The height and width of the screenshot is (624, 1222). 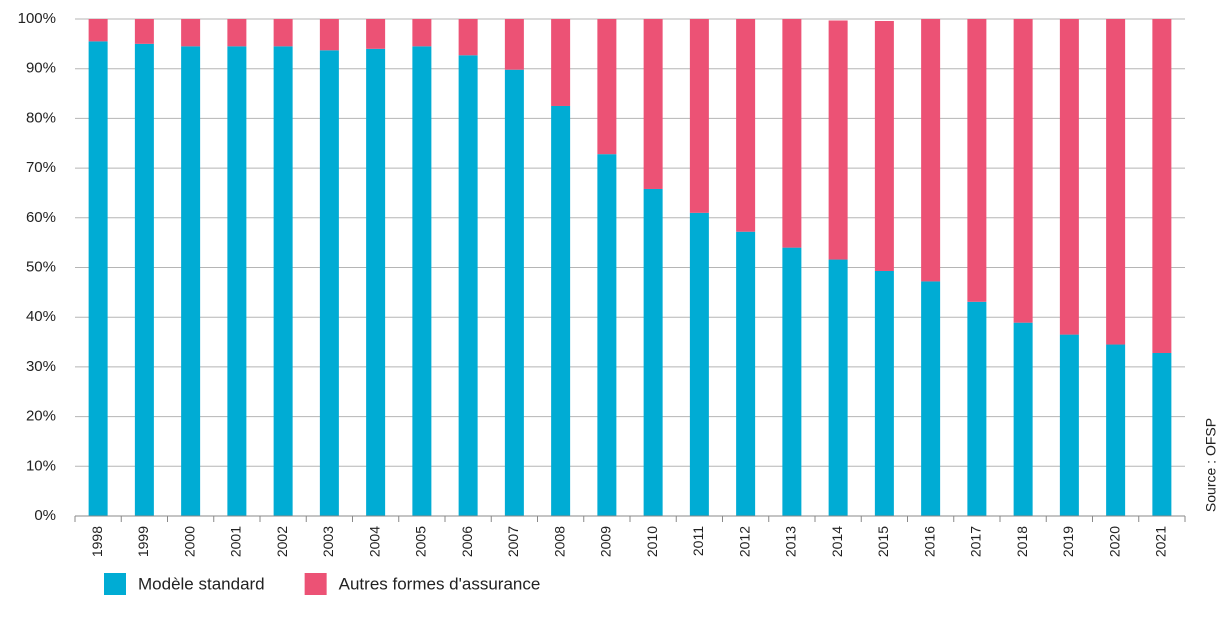 What do you see at coordinates (37, 18) in the screenshot?
I see `y-tick-label: 100%` at bounding box center [37, 18].